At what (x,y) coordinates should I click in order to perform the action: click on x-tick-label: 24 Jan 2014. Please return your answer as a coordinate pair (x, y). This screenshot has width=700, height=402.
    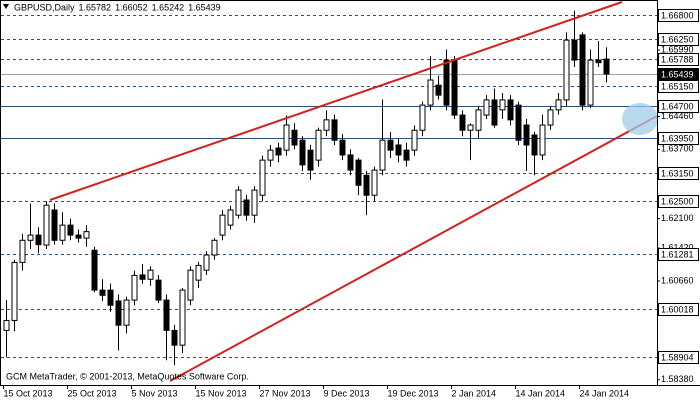
    Looking at the image, I should click on (605, 393).